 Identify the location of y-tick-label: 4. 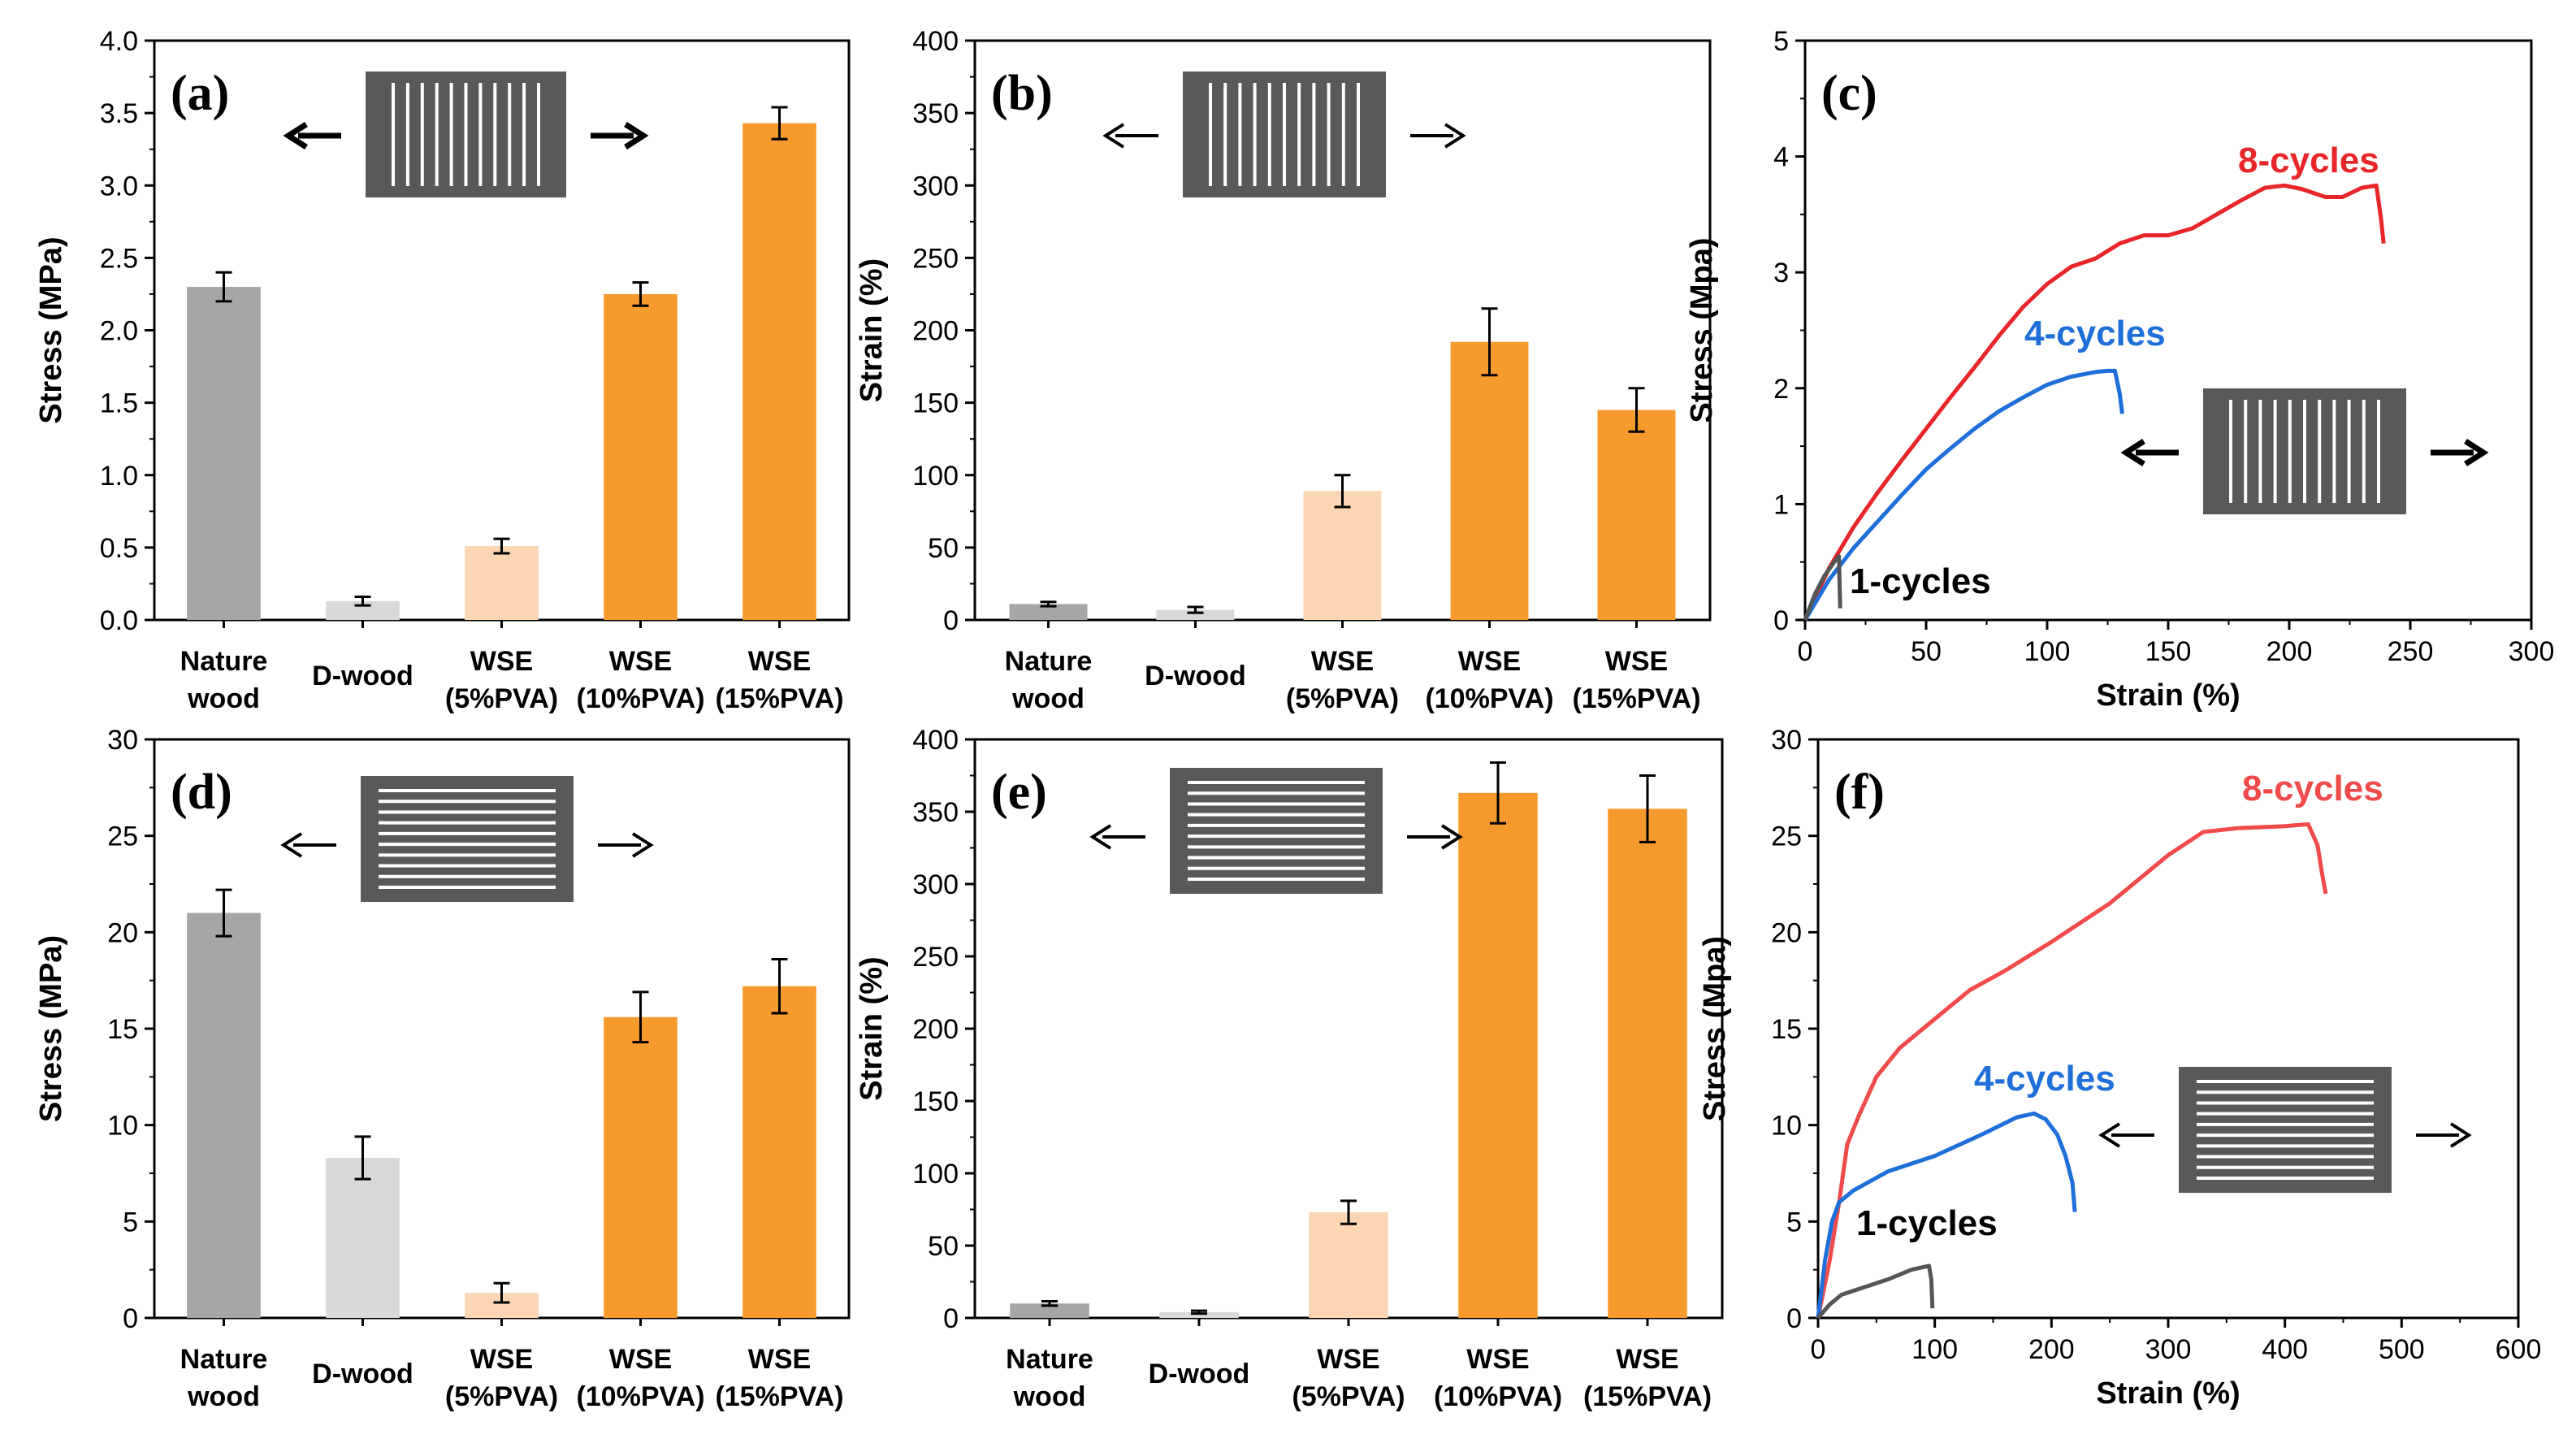
(1781, 157).